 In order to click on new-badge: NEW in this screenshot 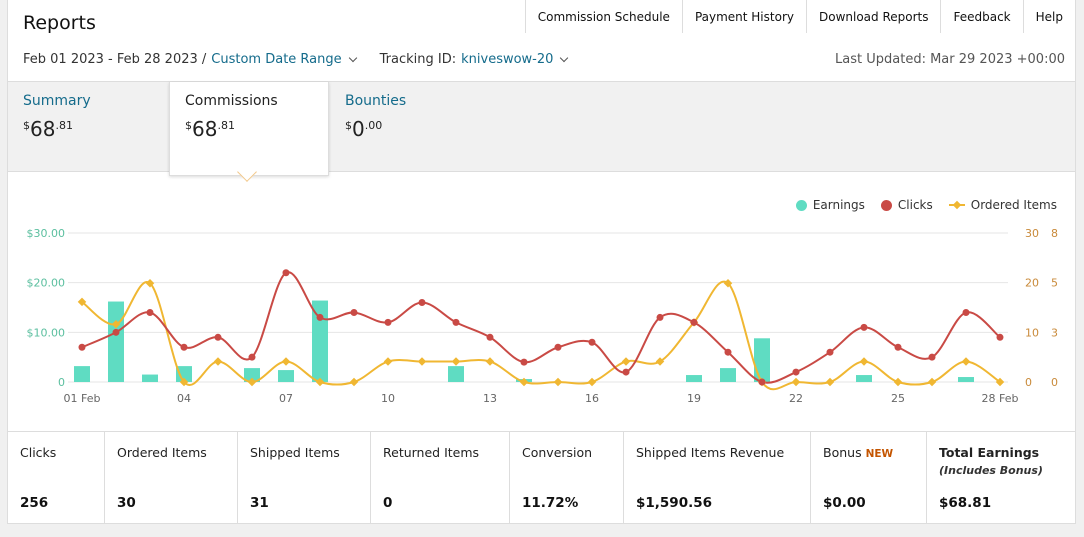, I will do `click(879, 454)`.